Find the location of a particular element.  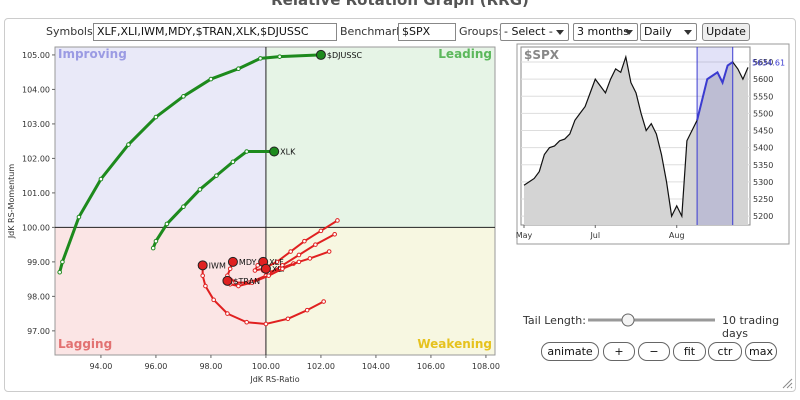

x-tick-label: 96.00 is located at coordinates (155, 366).